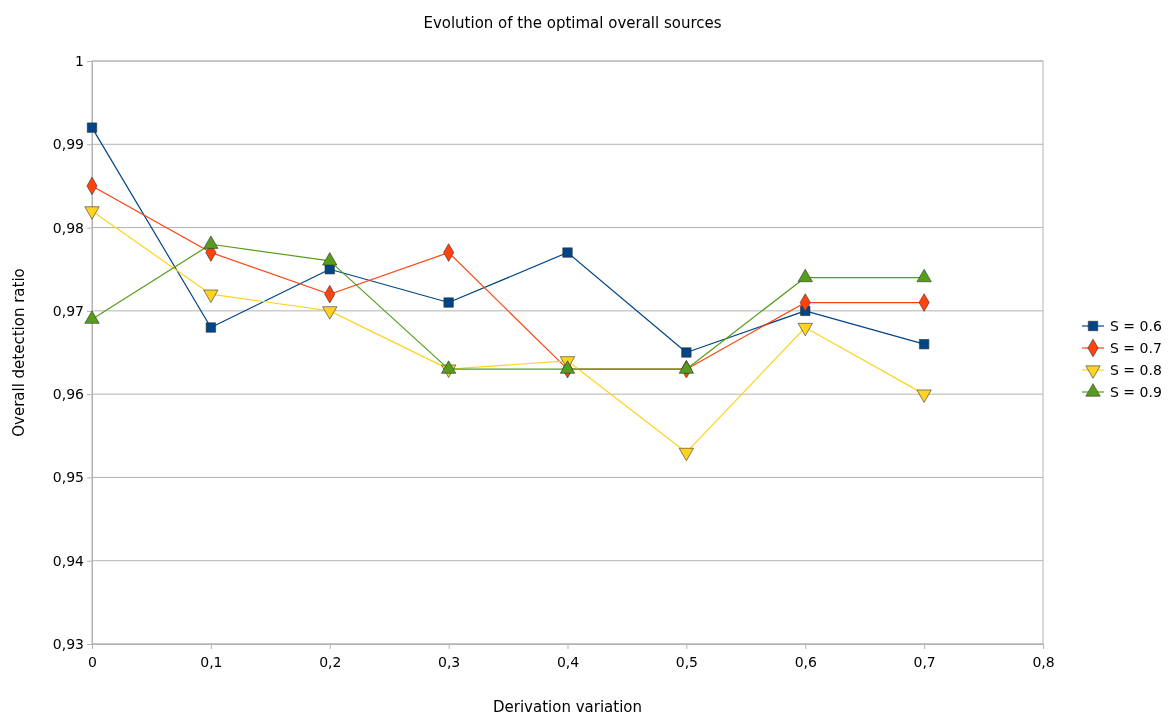  I want to click on x-tick-label: 0, so click(92, 662).